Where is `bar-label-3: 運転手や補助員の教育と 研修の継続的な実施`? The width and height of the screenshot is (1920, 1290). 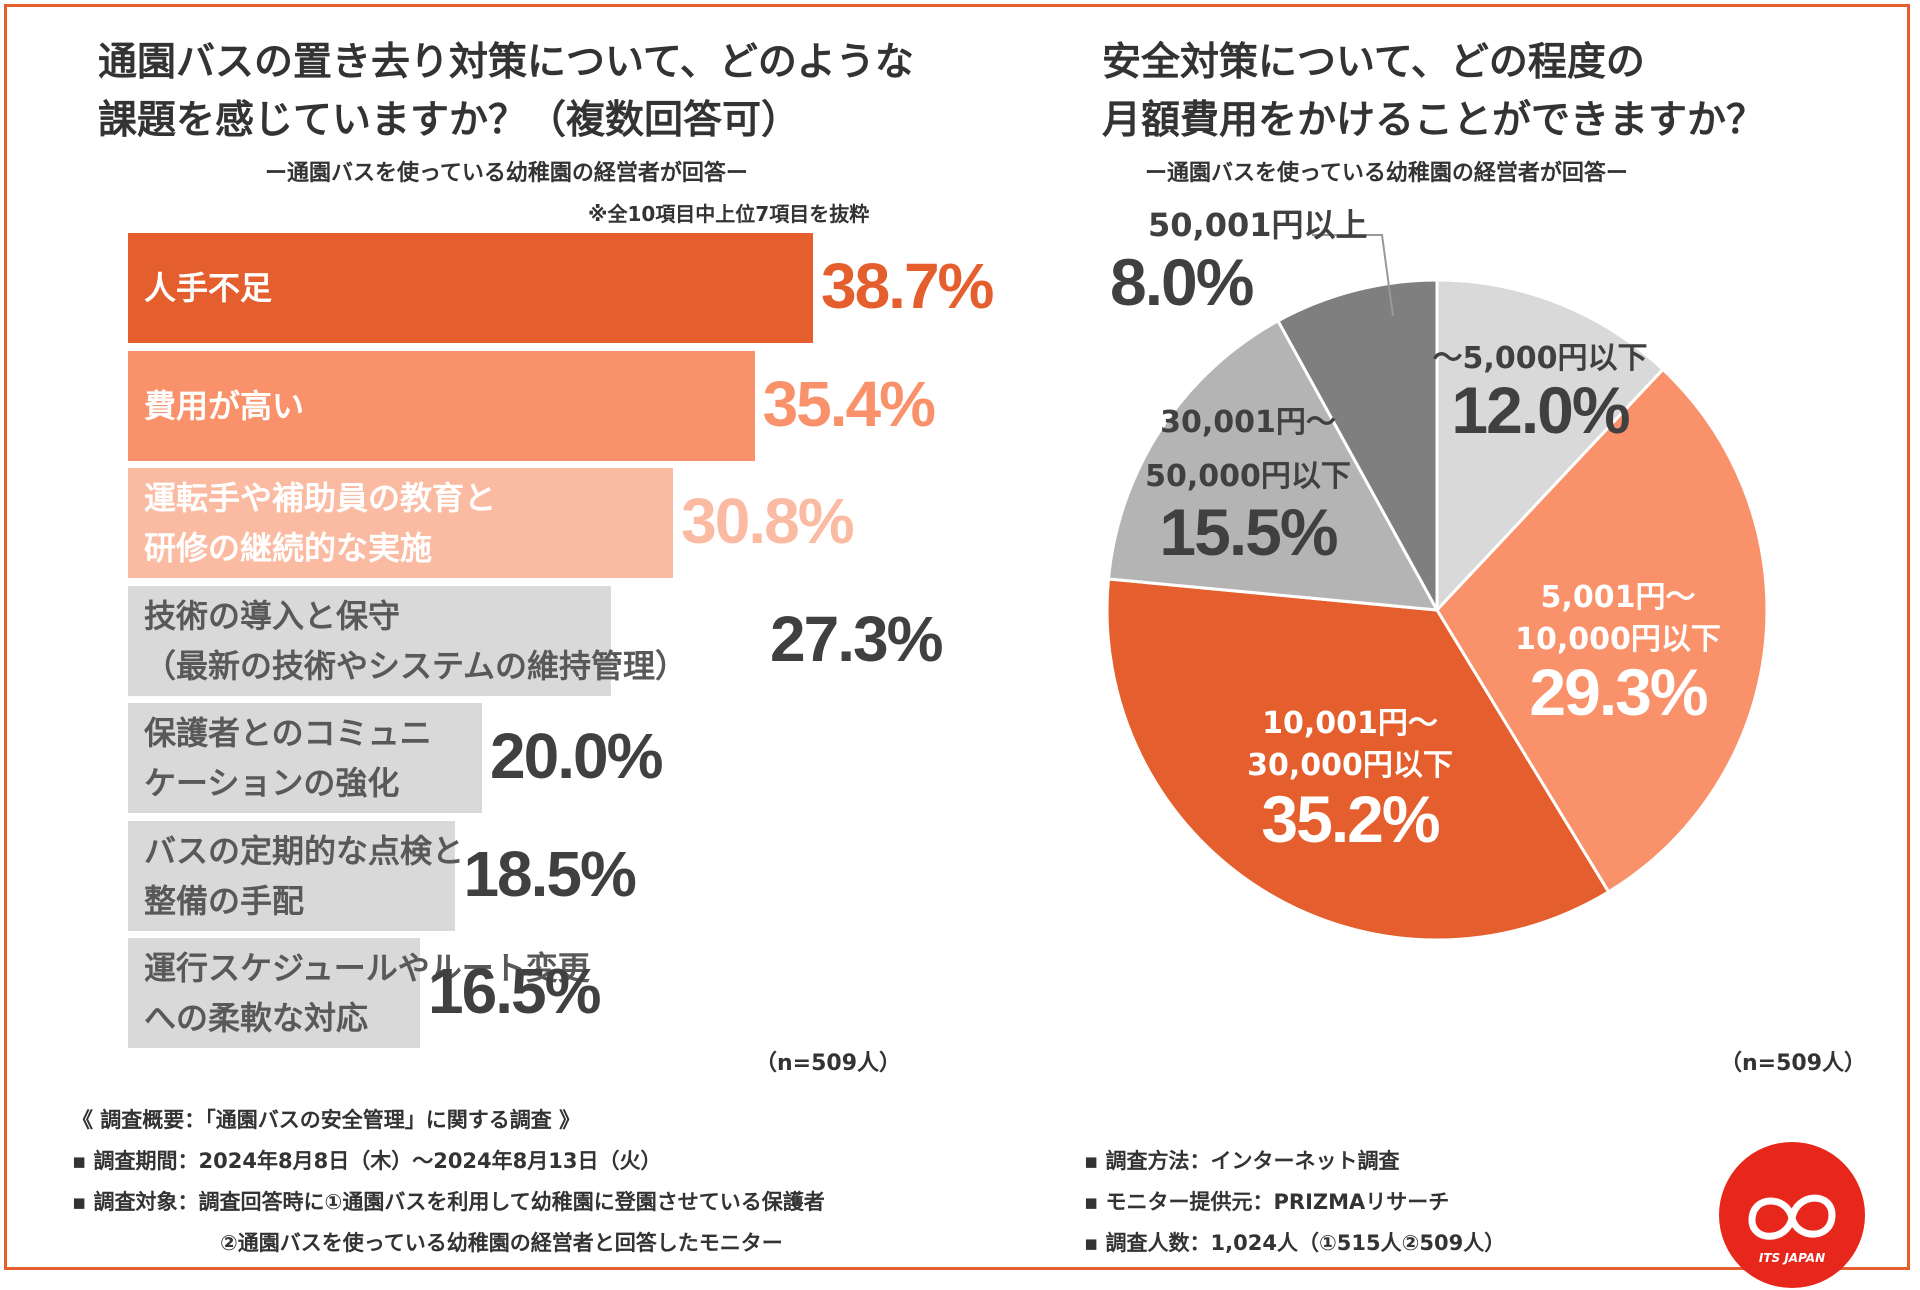 bar-label-3: 運転手や補助員の教育と 研修の継続的な実施 is located at coordinates (320, 523).